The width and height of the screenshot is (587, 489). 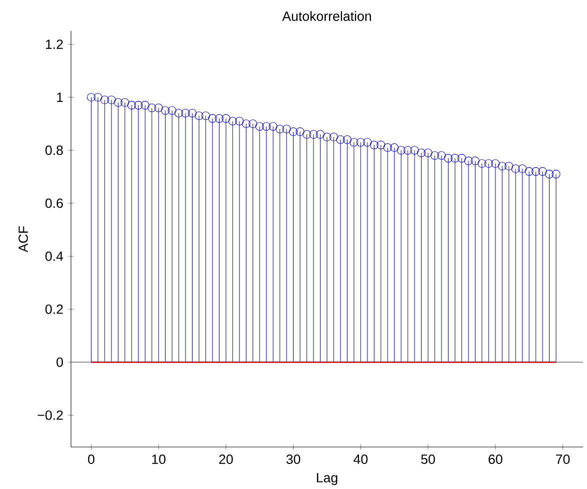 I want to click on x-tick-label: 30, so click(x=293, y=459).